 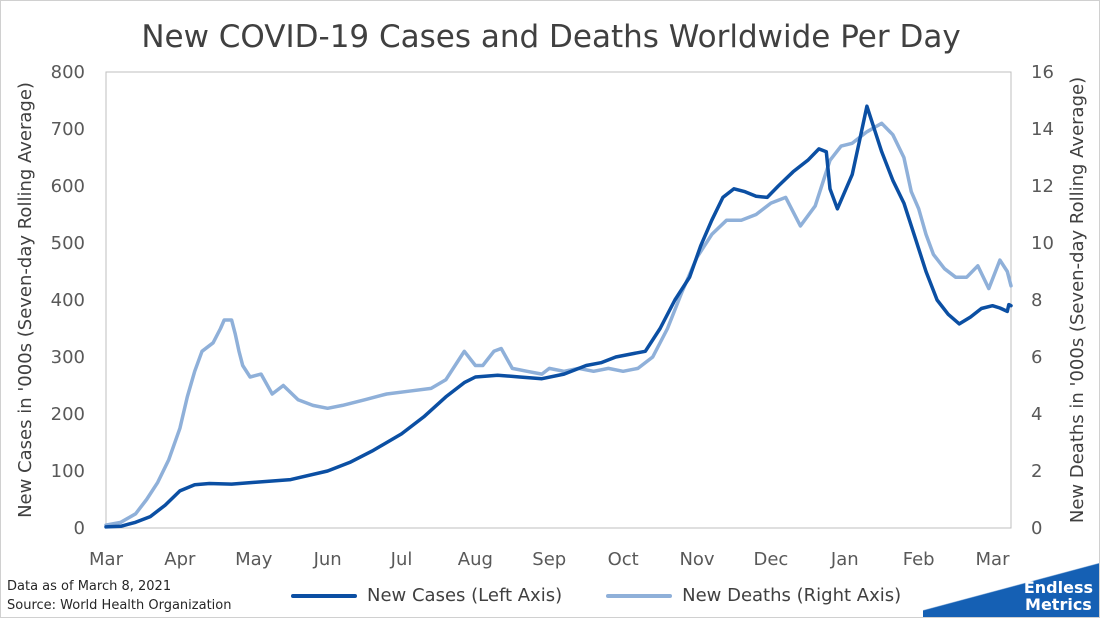 I want to click on brand-logo-text: Endless Metrics, so click(x=1058, y=596).